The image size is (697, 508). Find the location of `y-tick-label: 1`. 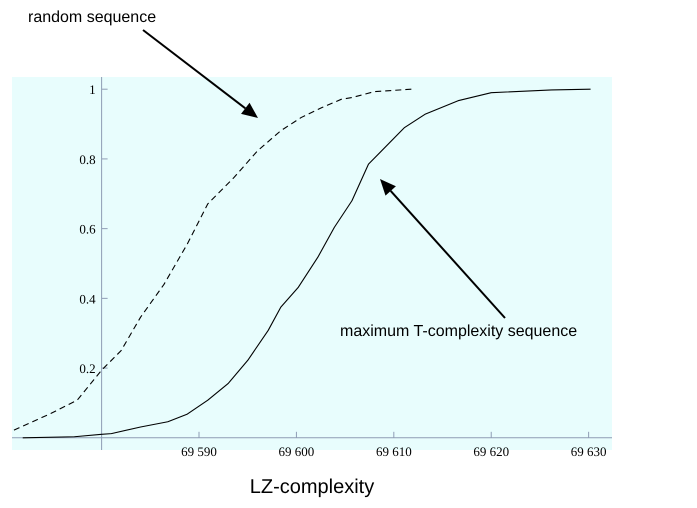

y-tick-label: 1 is located at coordinates (92, 90).